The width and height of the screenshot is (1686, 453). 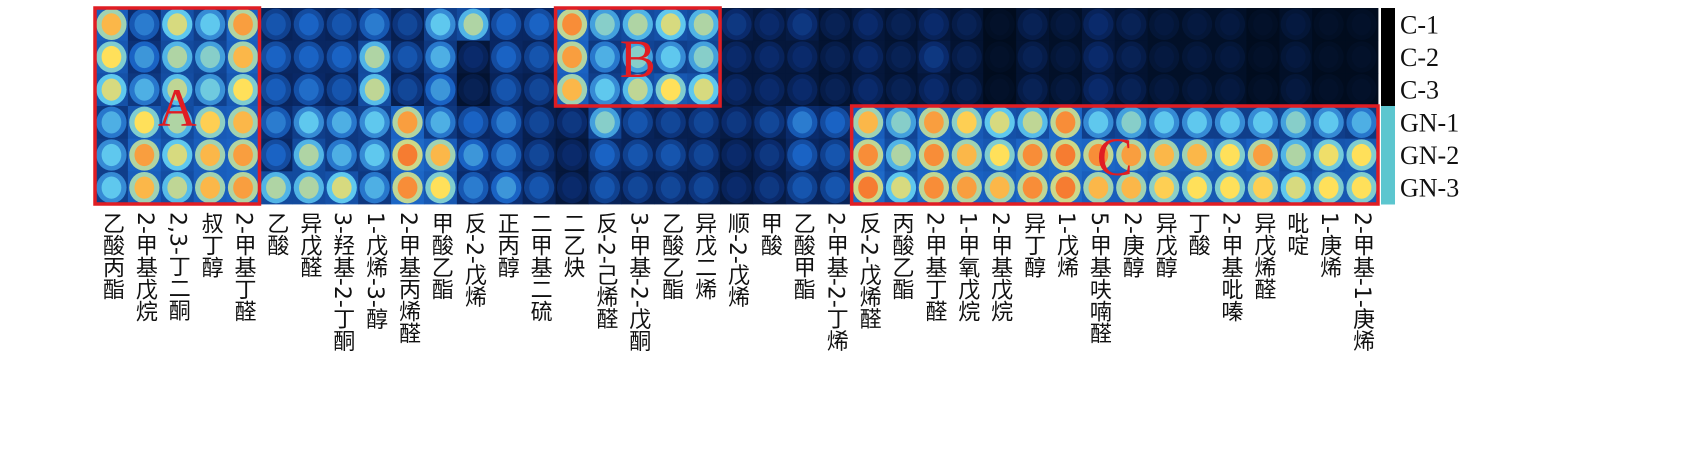 I want to click on row-label: GN-1, so click(x=1429, y=122).